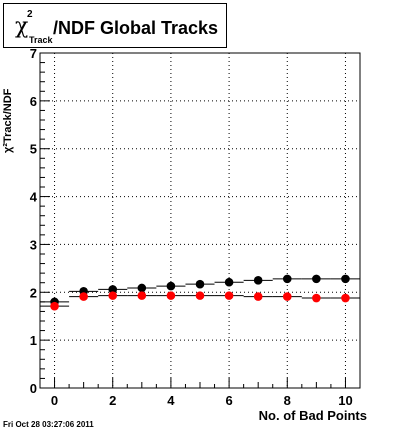  I want to click on series, so click(200, 292).